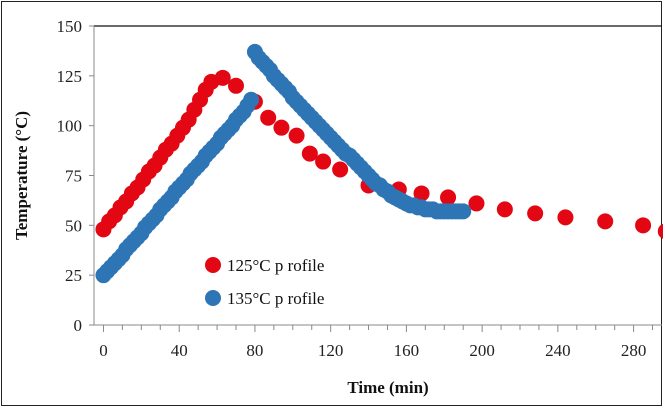 The image size is (665, 408). I want to click on legend: 125°C p rofile 135°C p rofile, so click(264, 282).